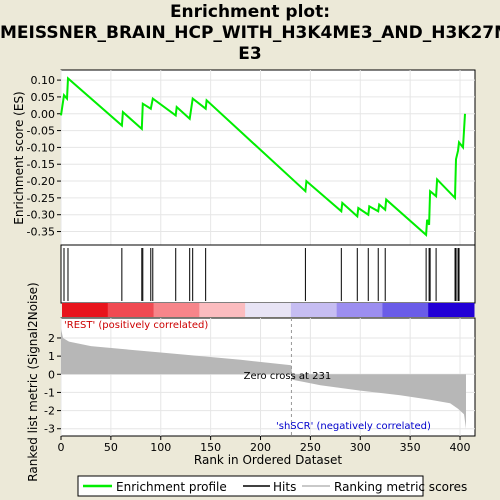 This screenshot has height=500, width=500. What do you see at coordinates (111, 447) in the screenshot?
I see `x-tick-label: 50` at bounding box center [111, 447].